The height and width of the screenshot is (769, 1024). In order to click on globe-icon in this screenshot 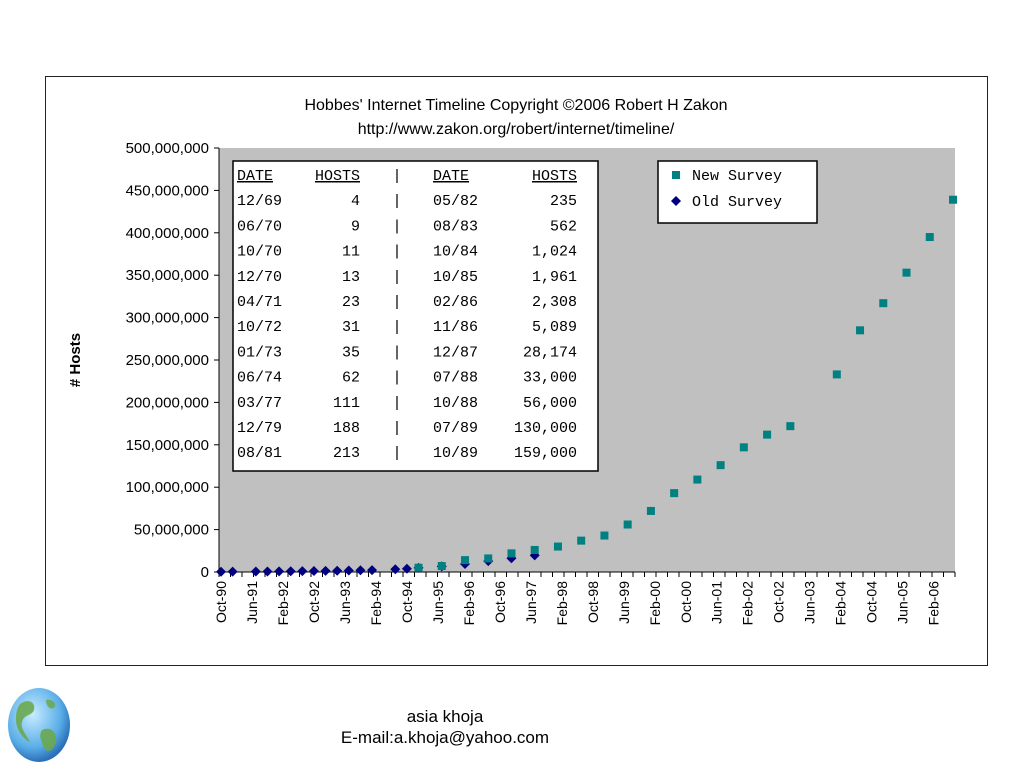, I will do `click(39, 725)`.